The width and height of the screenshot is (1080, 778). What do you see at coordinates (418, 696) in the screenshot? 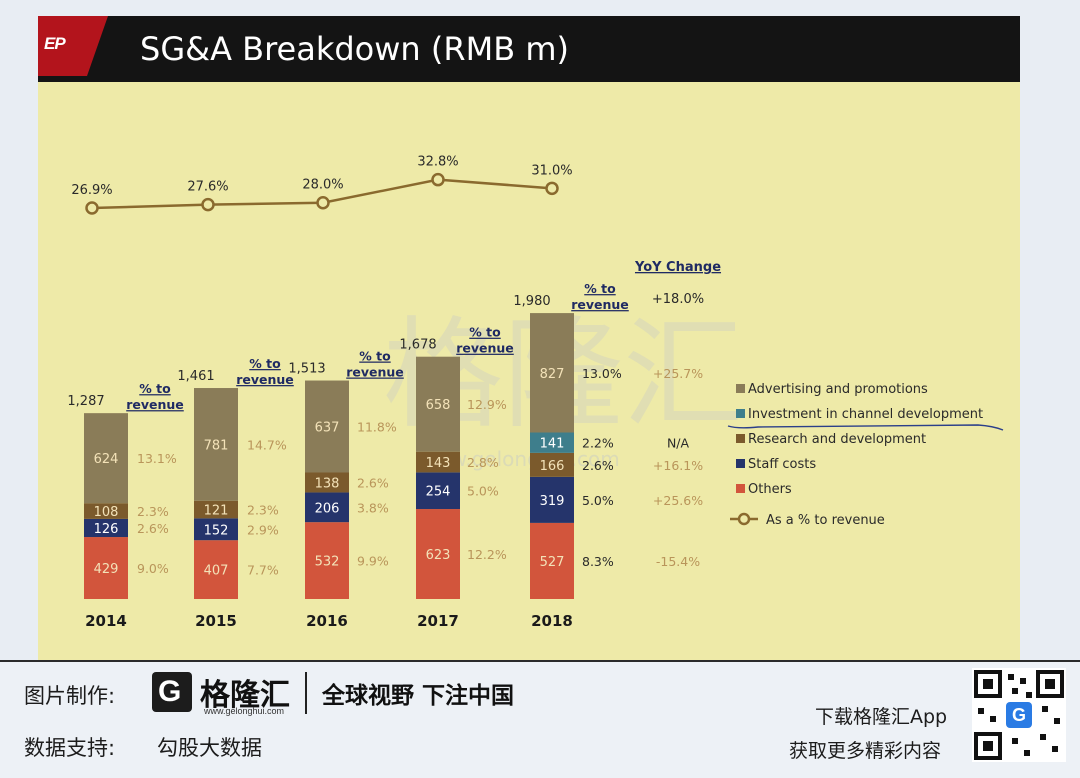
I see `slogan: 全球视野 下注中国` at bounding box center [418, 696].